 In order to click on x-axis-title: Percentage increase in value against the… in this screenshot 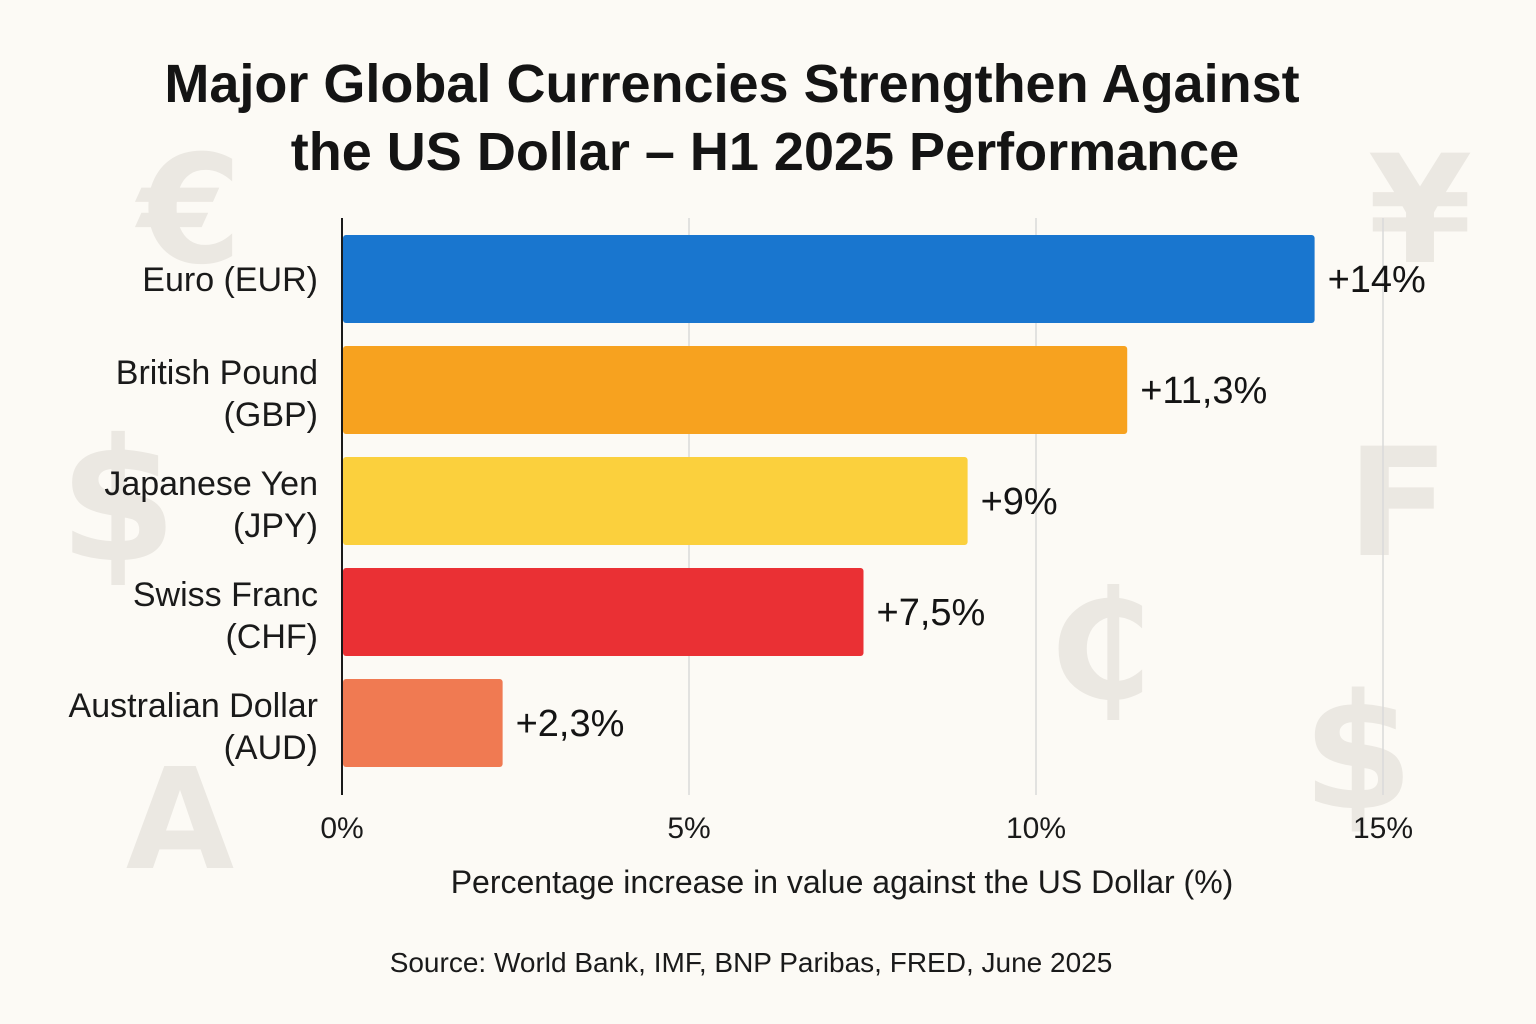, I will do `click(842, 882)`.